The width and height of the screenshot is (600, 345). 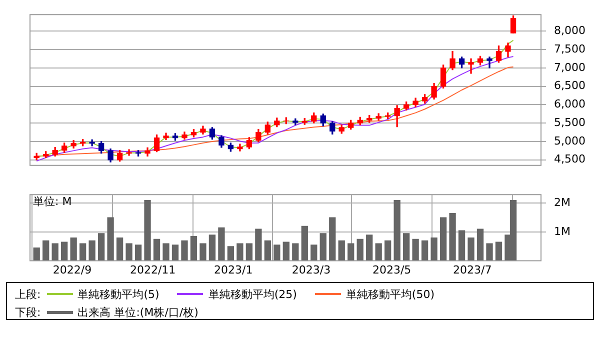 What do you see at coordinates (28, 312) in the screenshot?
I see `legend-title: 下段:` at bounding box center [28, 312].